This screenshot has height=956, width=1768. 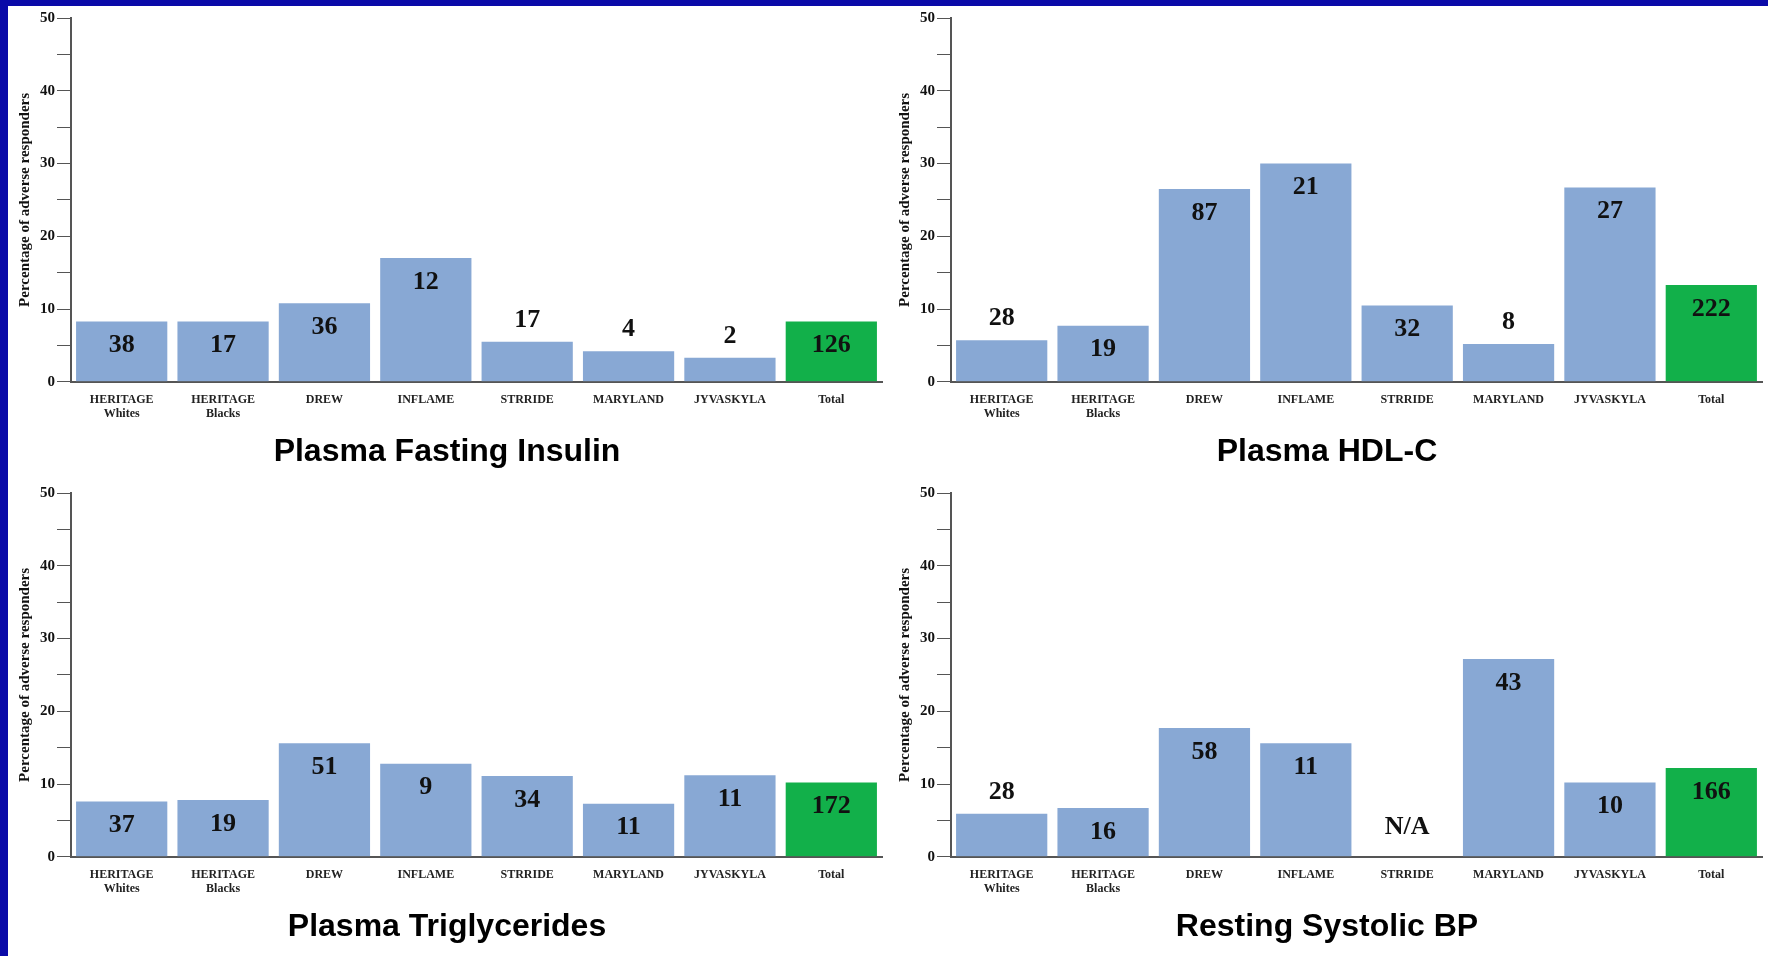 What do you see at coordinates (1204, 750) in the screenshot?
I see `annotation: 58` at bounding box center [1204, 750].